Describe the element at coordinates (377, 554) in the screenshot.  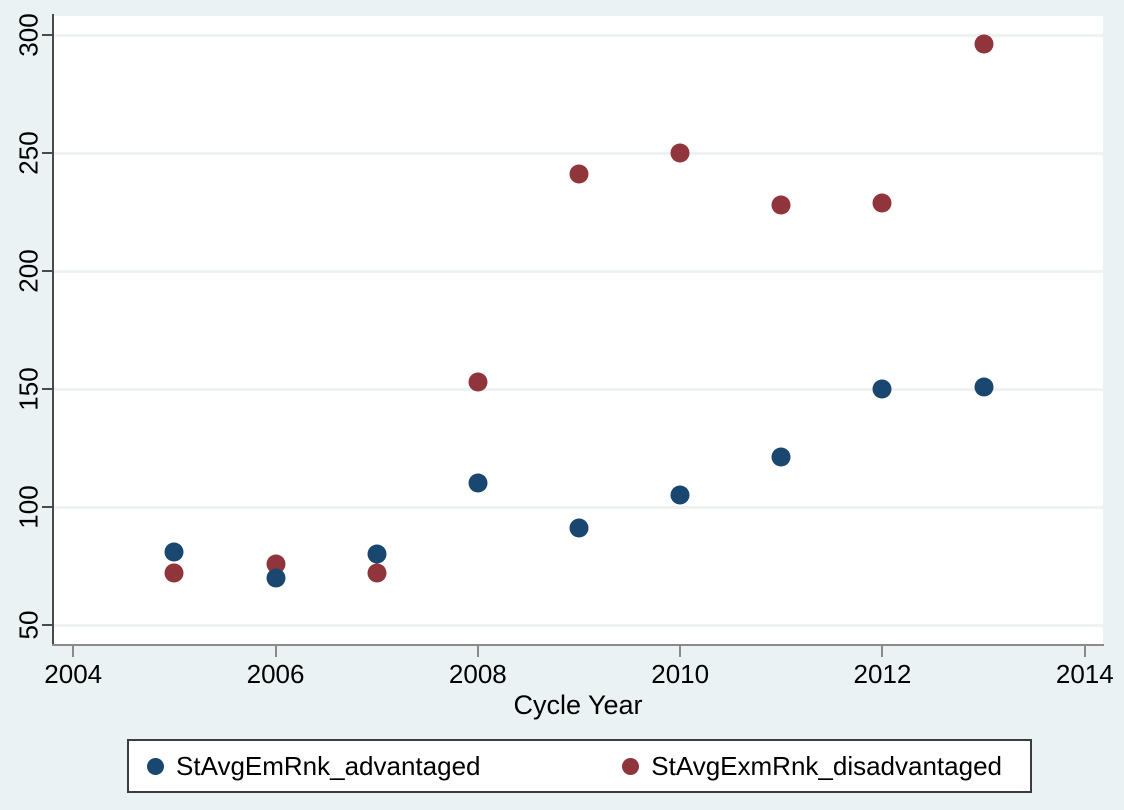
I see `data-point-StAvgEmRnk_advantaged-2007` at that location.